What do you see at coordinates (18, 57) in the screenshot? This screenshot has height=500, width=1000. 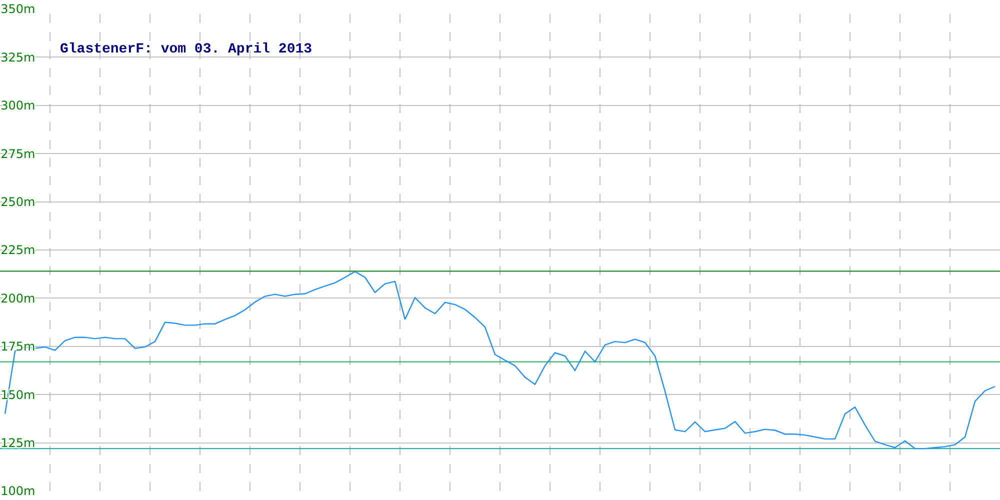 I see `y-tick-label: 325m` at bounding box center [18, 57].